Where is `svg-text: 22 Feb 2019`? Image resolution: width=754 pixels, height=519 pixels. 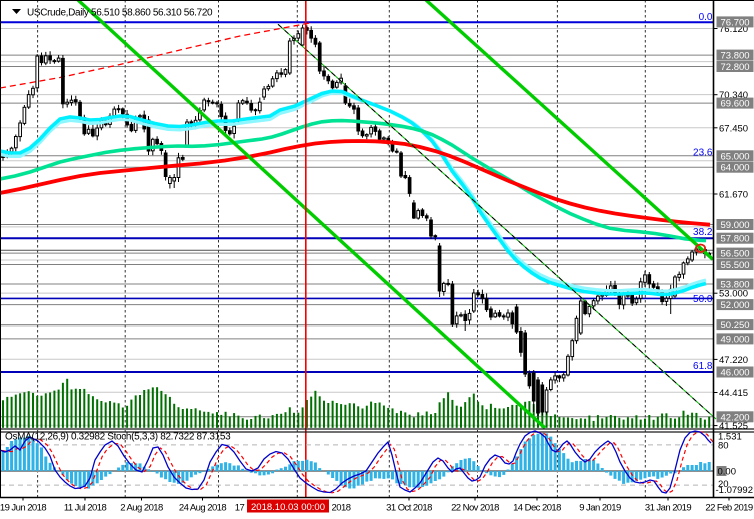 svg-text: 22 Feb 2019 is located at coordinates (729, 508).